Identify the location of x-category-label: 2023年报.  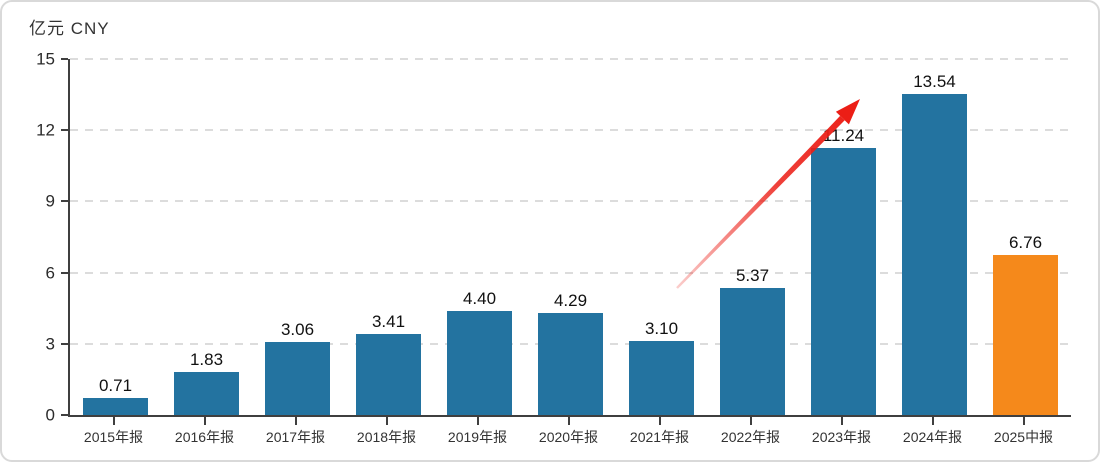
(841, 437).